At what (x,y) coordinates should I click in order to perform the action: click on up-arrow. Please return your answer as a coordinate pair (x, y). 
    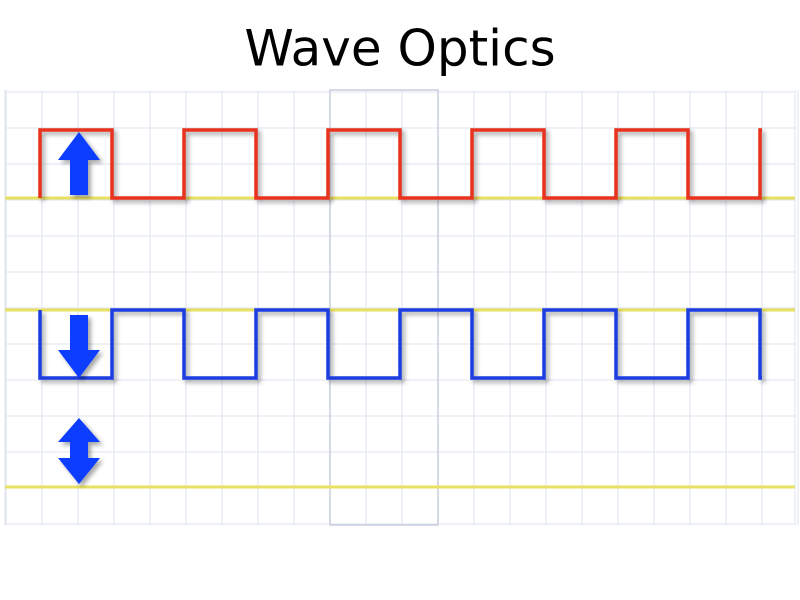
    Looking at the image, I should click on (79, 163).